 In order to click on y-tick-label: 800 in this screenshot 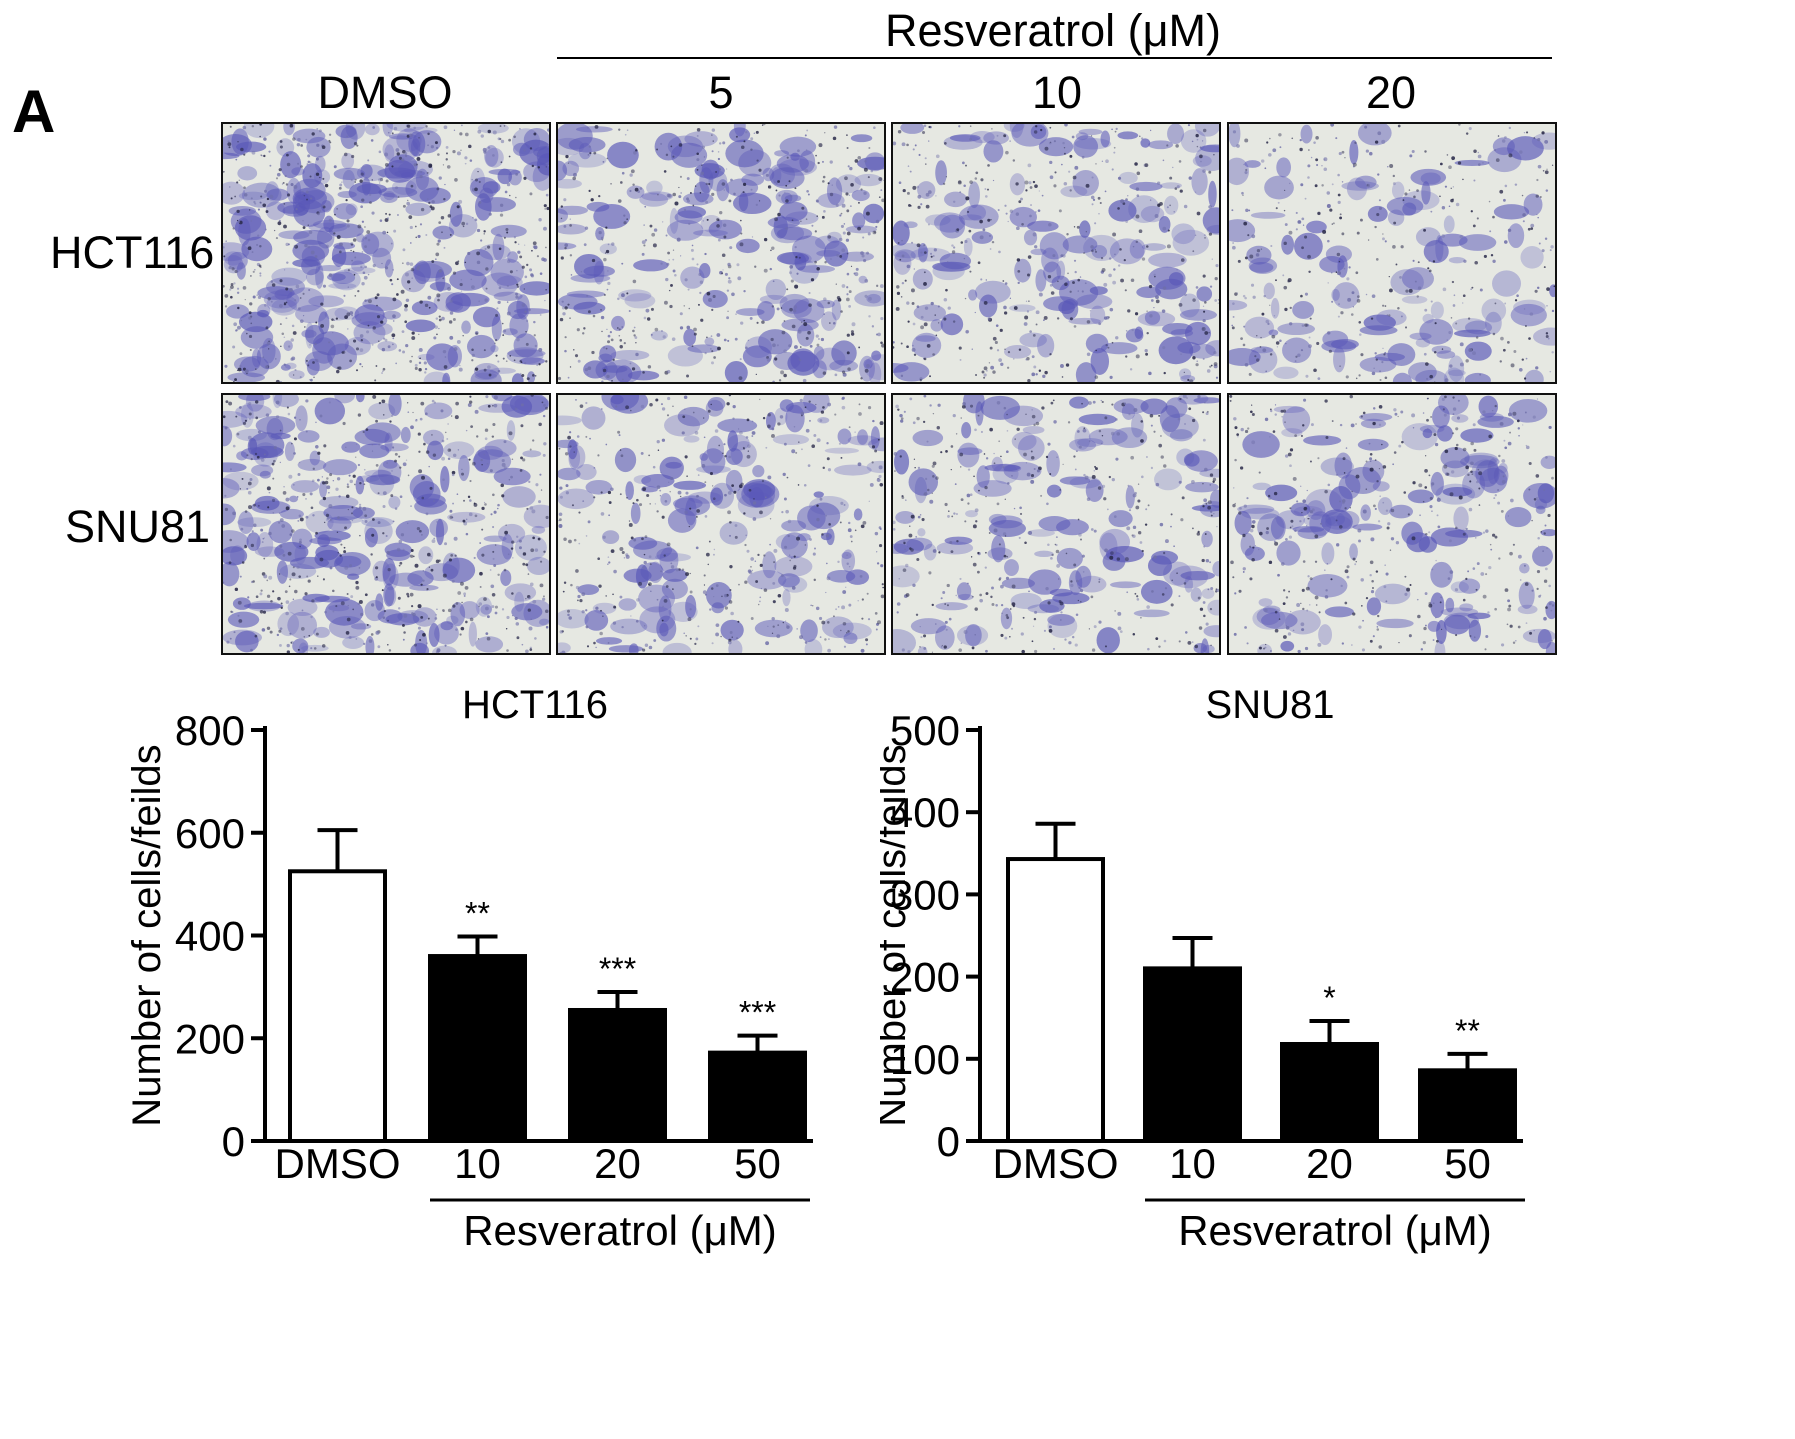, I will do `click(210, 730)`.